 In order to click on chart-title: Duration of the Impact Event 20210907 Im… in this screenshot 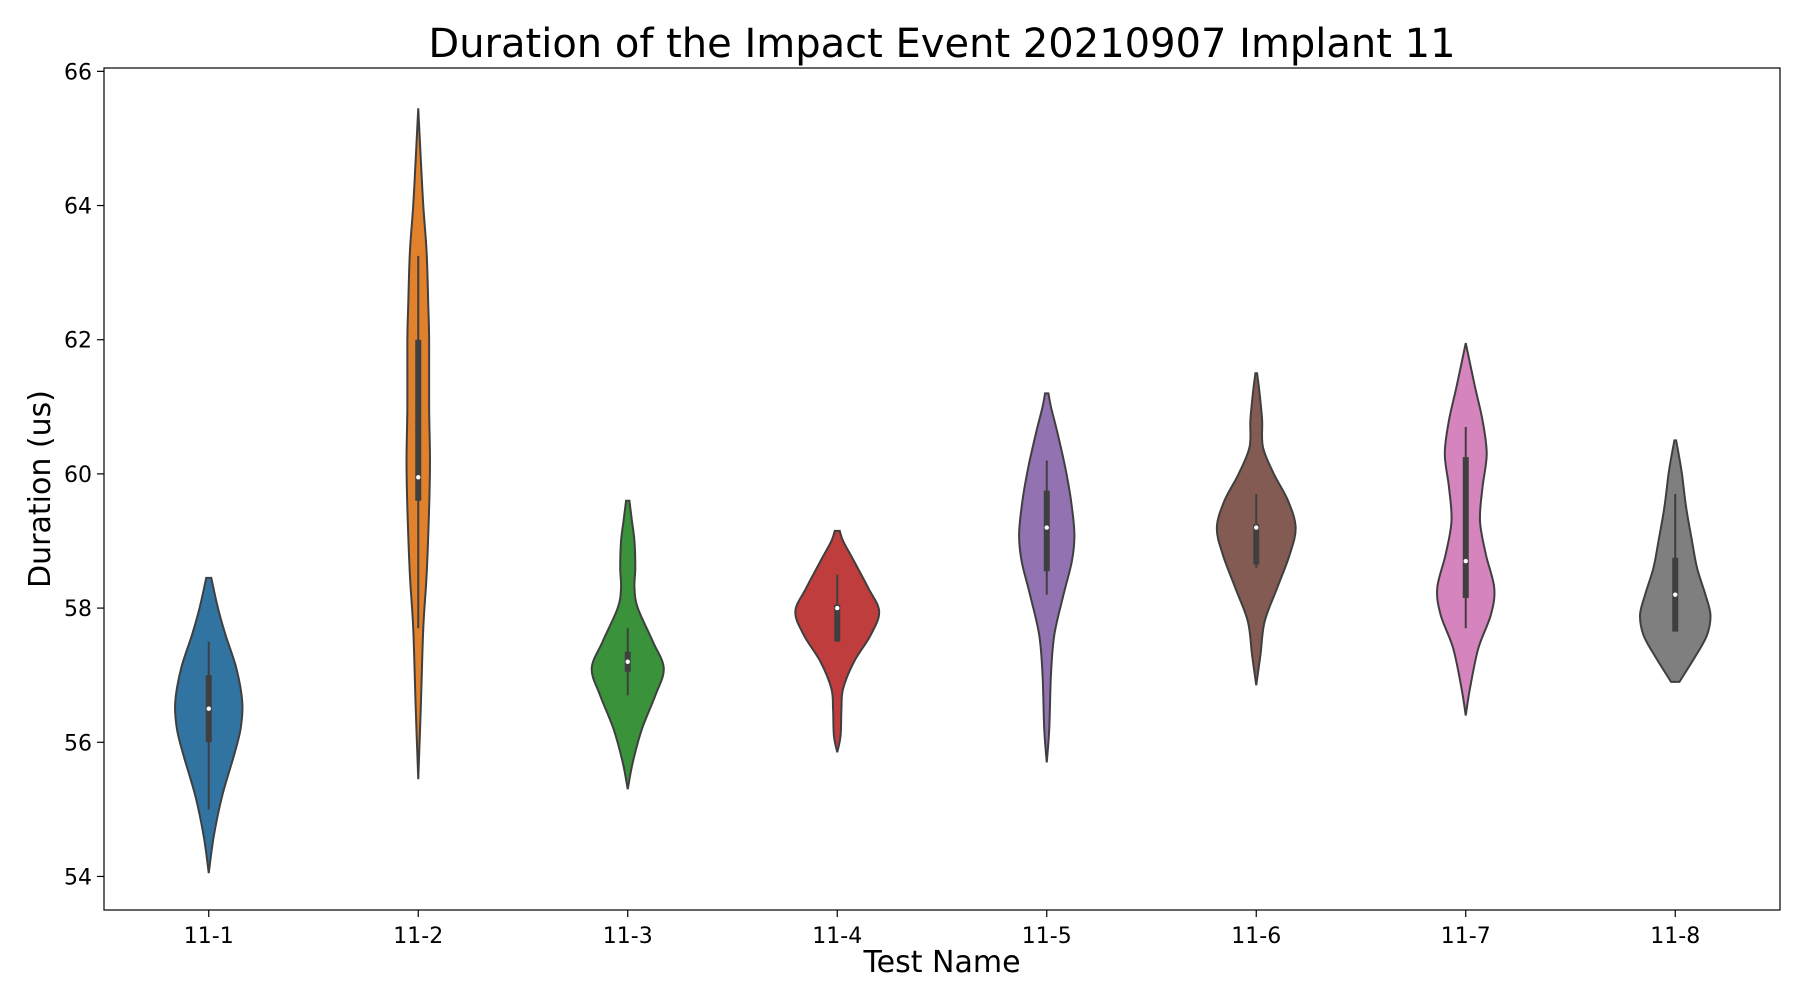, I will do `click(941, 44)`.